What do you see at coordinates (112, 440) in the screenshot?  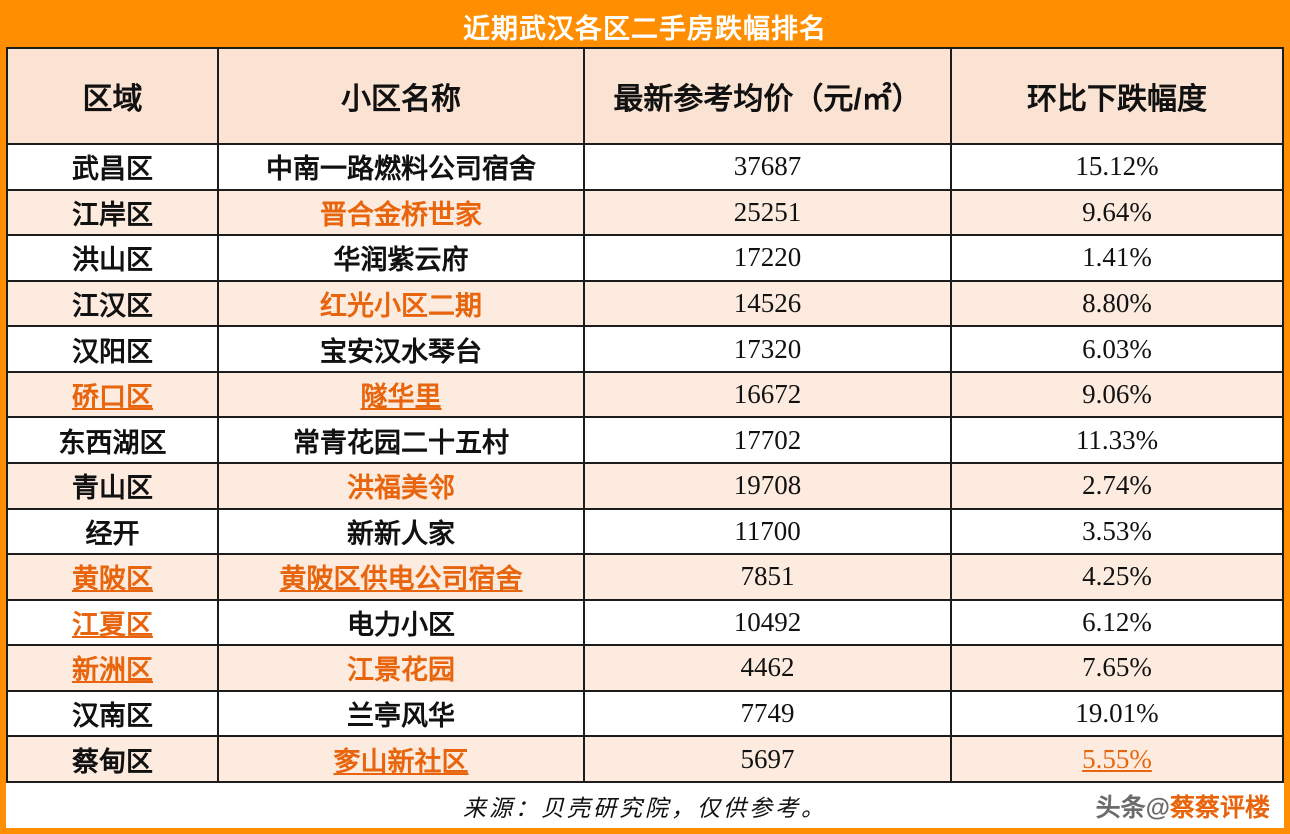 I see `district-cell: 东西湖区` at bounding box center [112, 440].